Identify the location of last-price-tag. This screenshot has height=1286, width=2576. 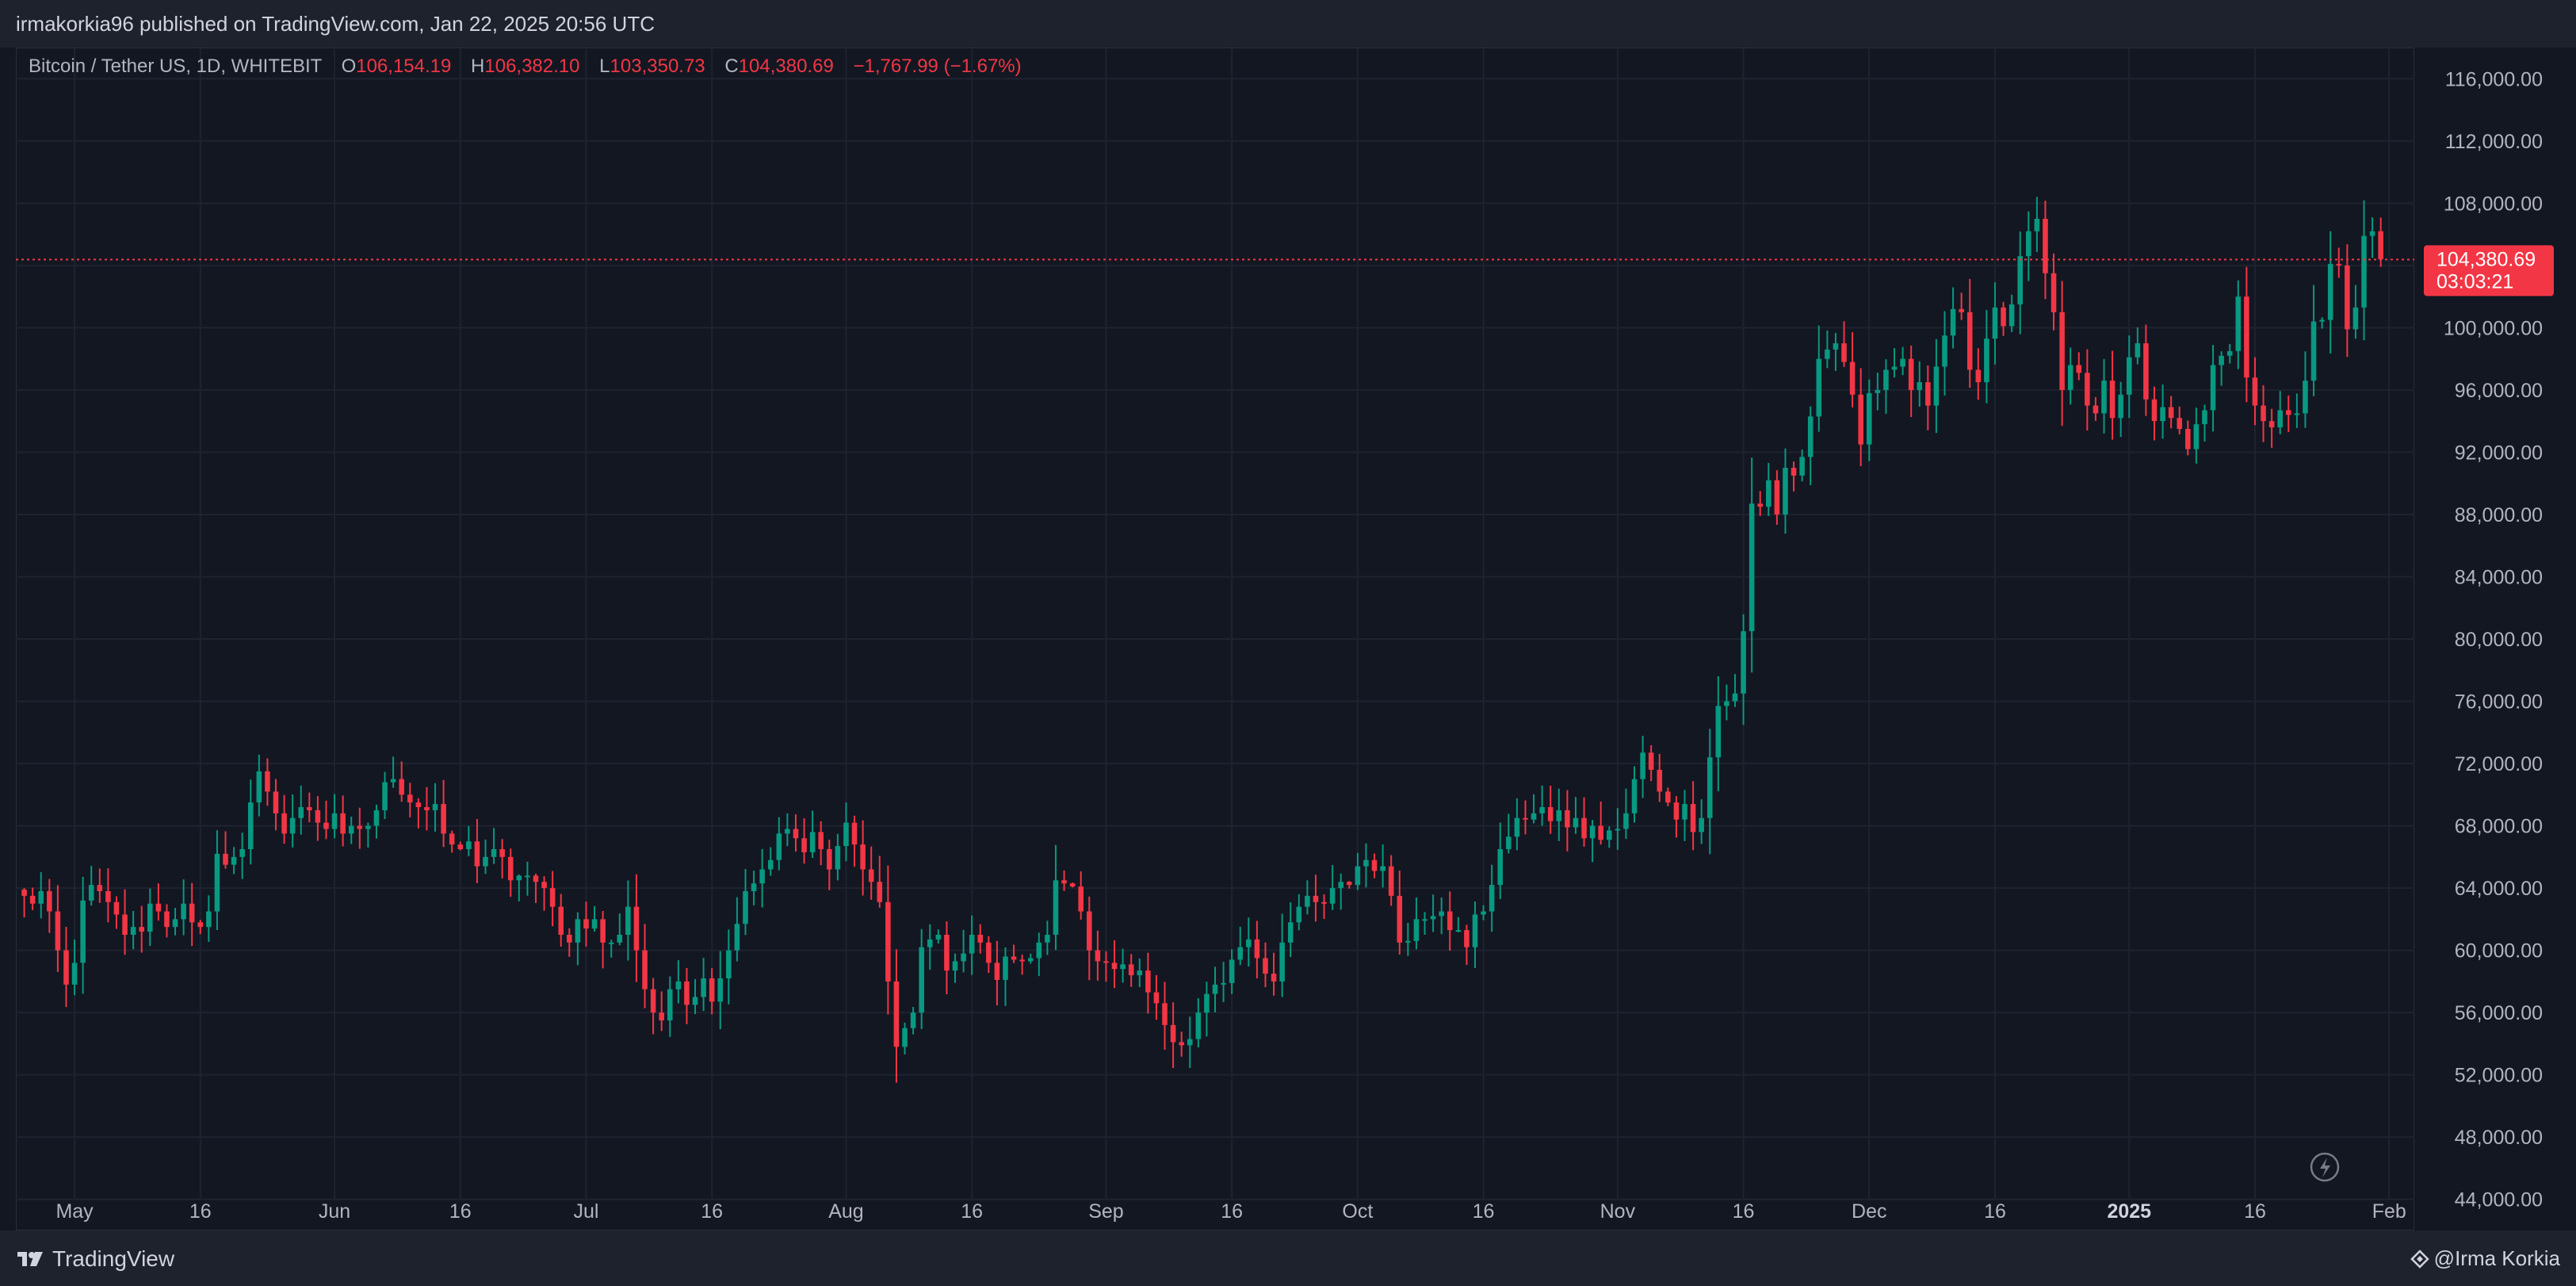
(2489, 271).